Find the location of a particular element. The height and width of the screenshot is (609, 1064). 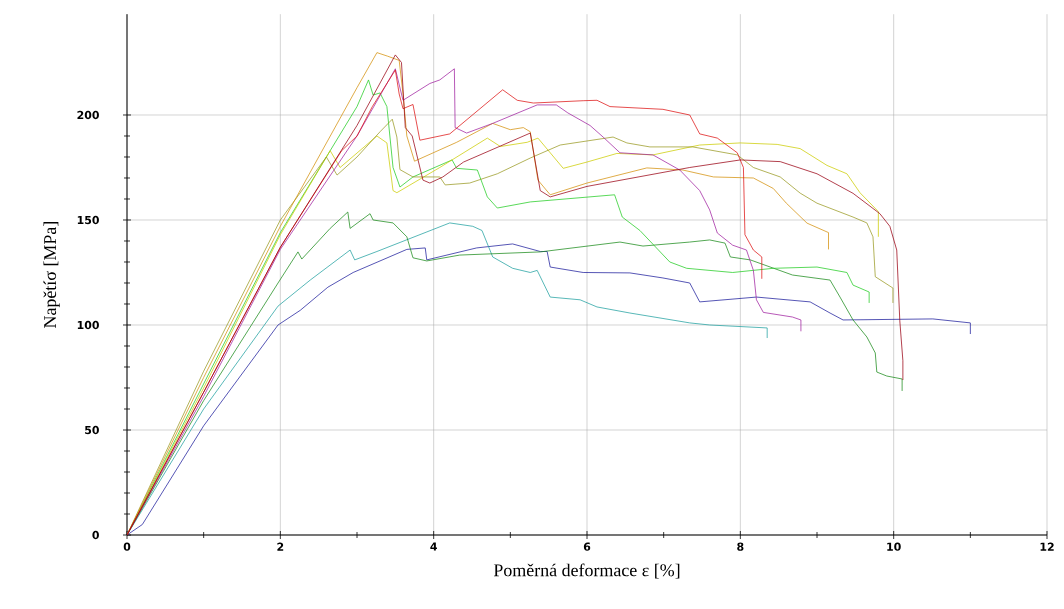

x-tick-label: 2 is located at coordinates (280, 546).